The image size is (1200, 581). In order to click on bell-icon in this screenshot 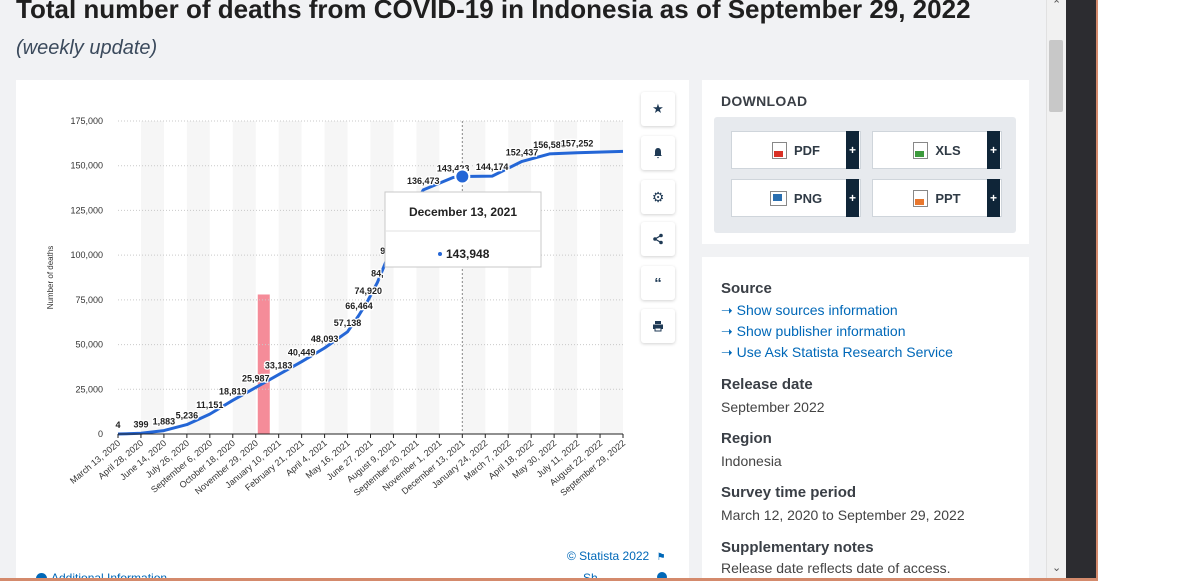, I will do `click(658, 153)`.